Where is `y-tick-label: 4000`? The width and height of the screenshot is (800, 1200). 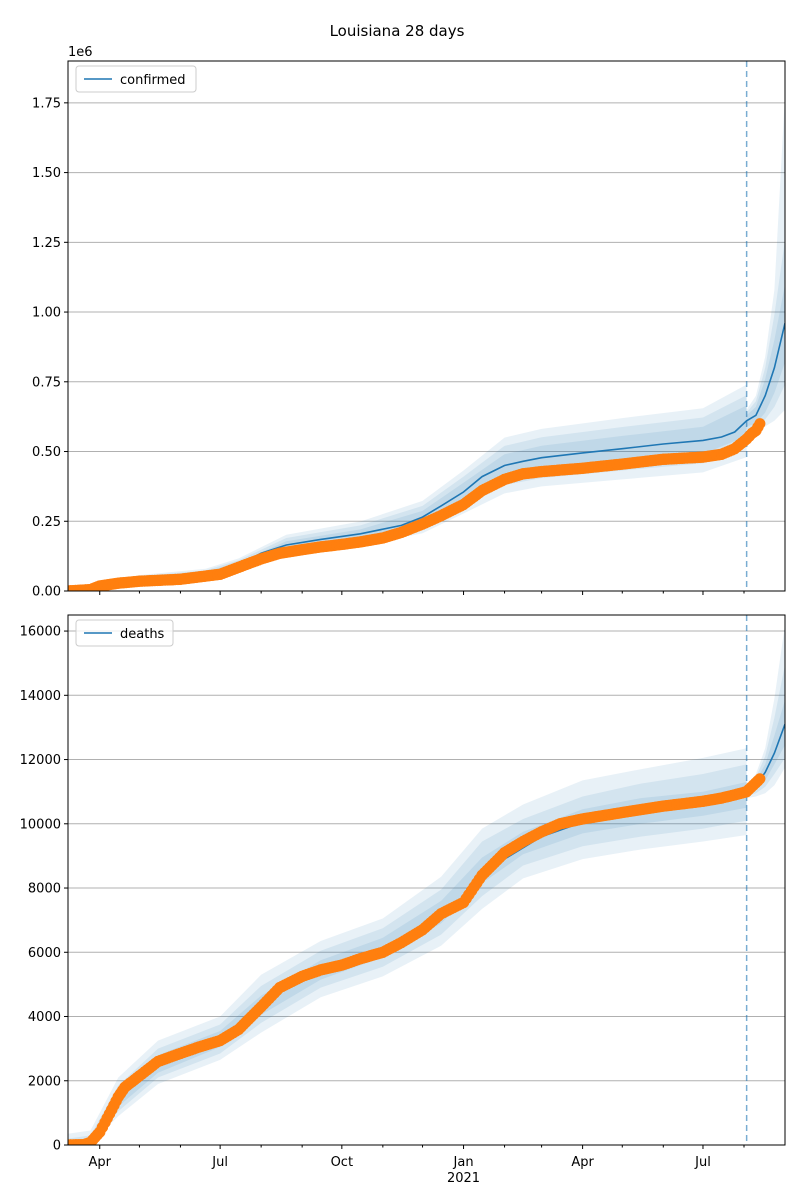 y-tick-label: 4000 is located at coordinates (44, 1017).